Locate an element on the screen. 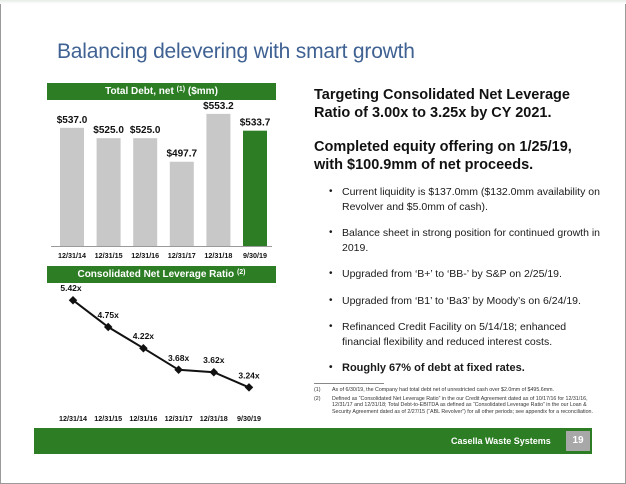 Image resolution: width=626 pixels, height=484 pixels. debt-header-text: Total Debt, net is located at coordinates (141, 91).